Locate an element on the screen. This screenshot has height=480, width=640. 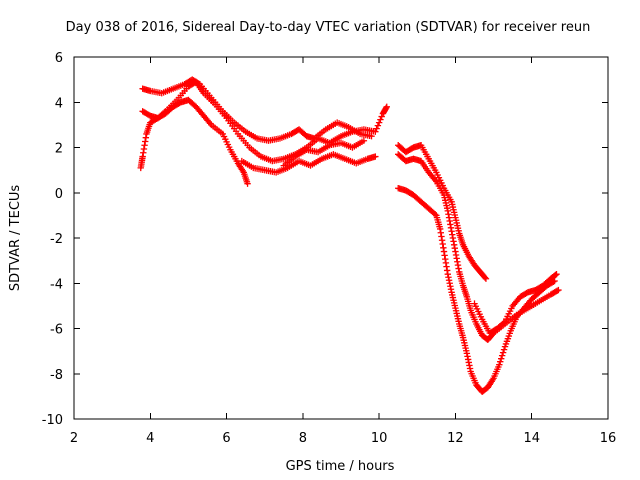
x-tick-label: 16 is located at coordinates (608, 438).